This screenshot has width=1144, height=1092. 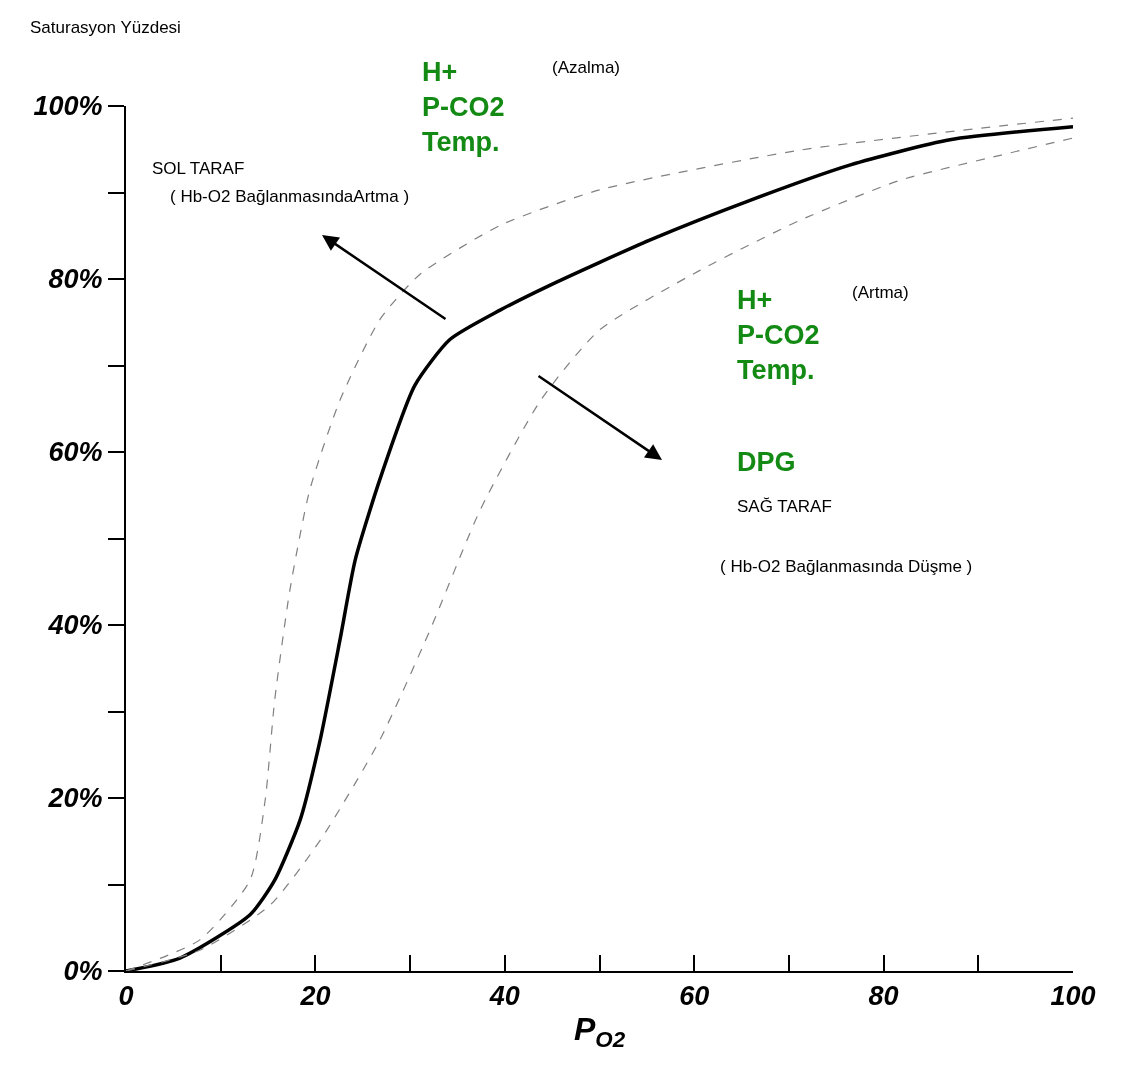 What do you see at coordinates (846, 566) in the screenshot?
I see `annotation: ( Hb-O2 Bağlanmasında Düşme )` at bounding box center [846, 566].